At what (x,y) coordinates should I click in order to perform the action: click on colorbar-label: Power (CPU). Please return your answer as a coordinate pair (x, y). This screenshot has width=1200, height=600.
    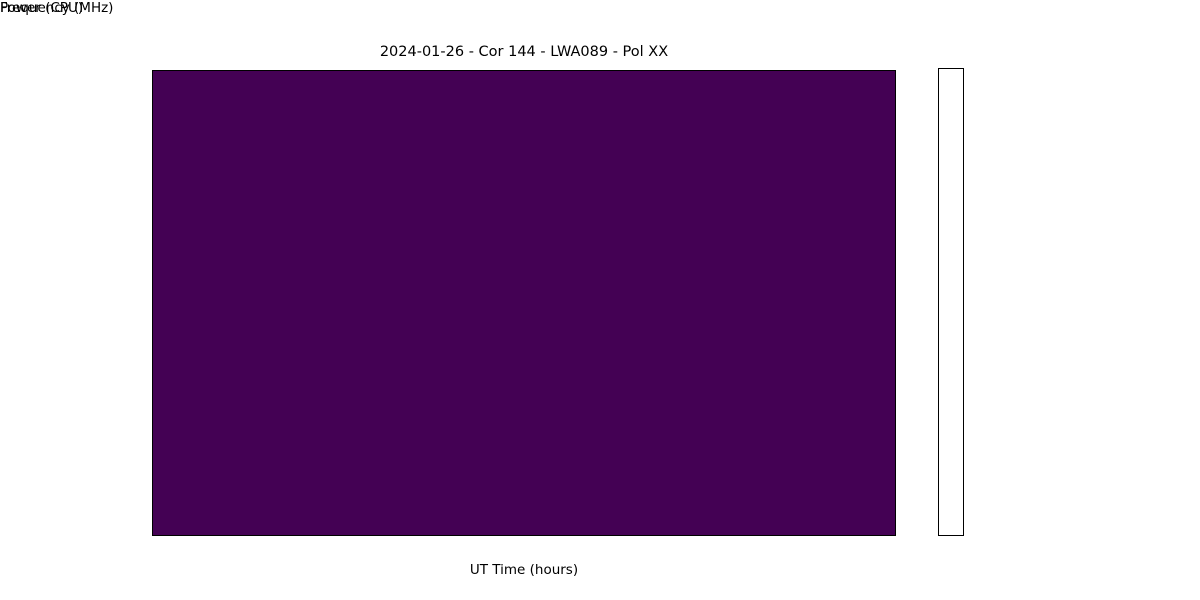
    Looking at the image, I should click on (42, 8).